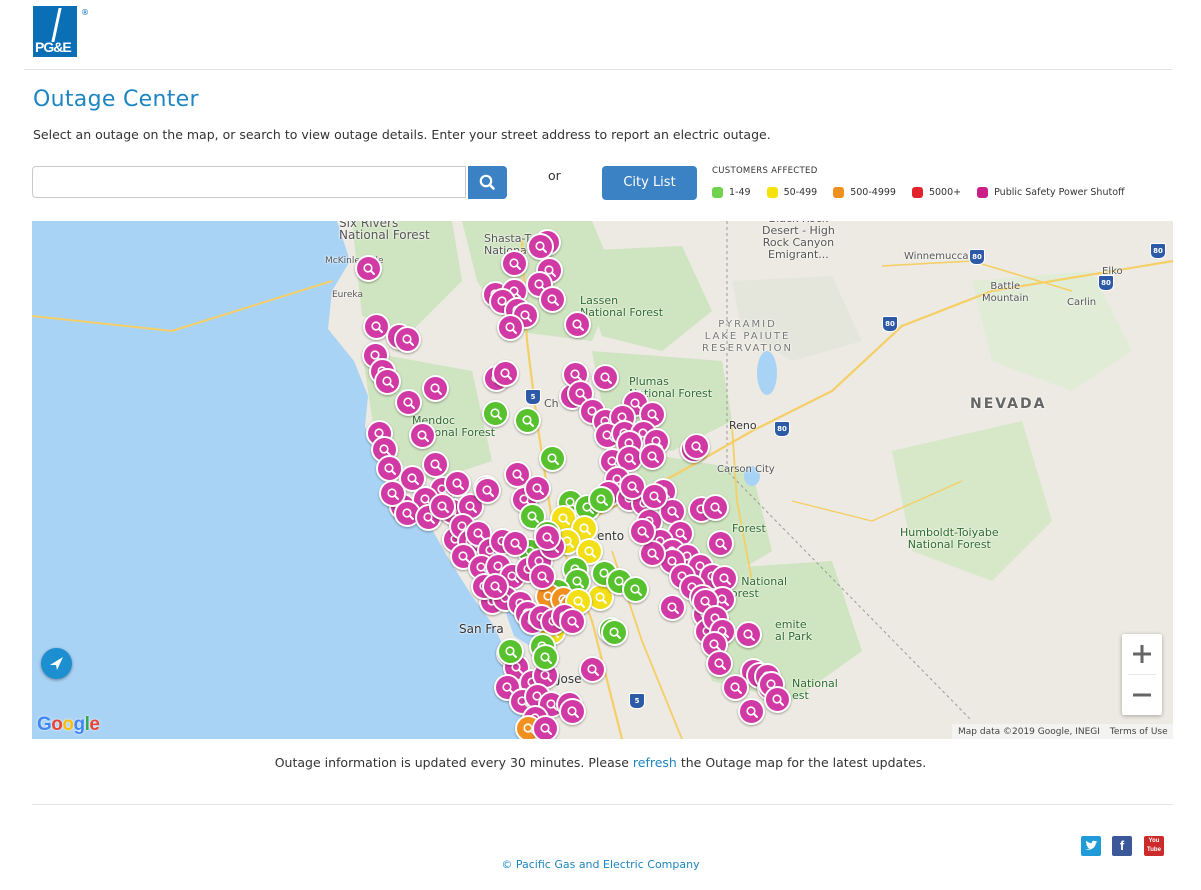 The image size is (1201, 890). Describe the element at coordinates (1142, 654) in the screenshot. I see `zoom-in-button` at that location.